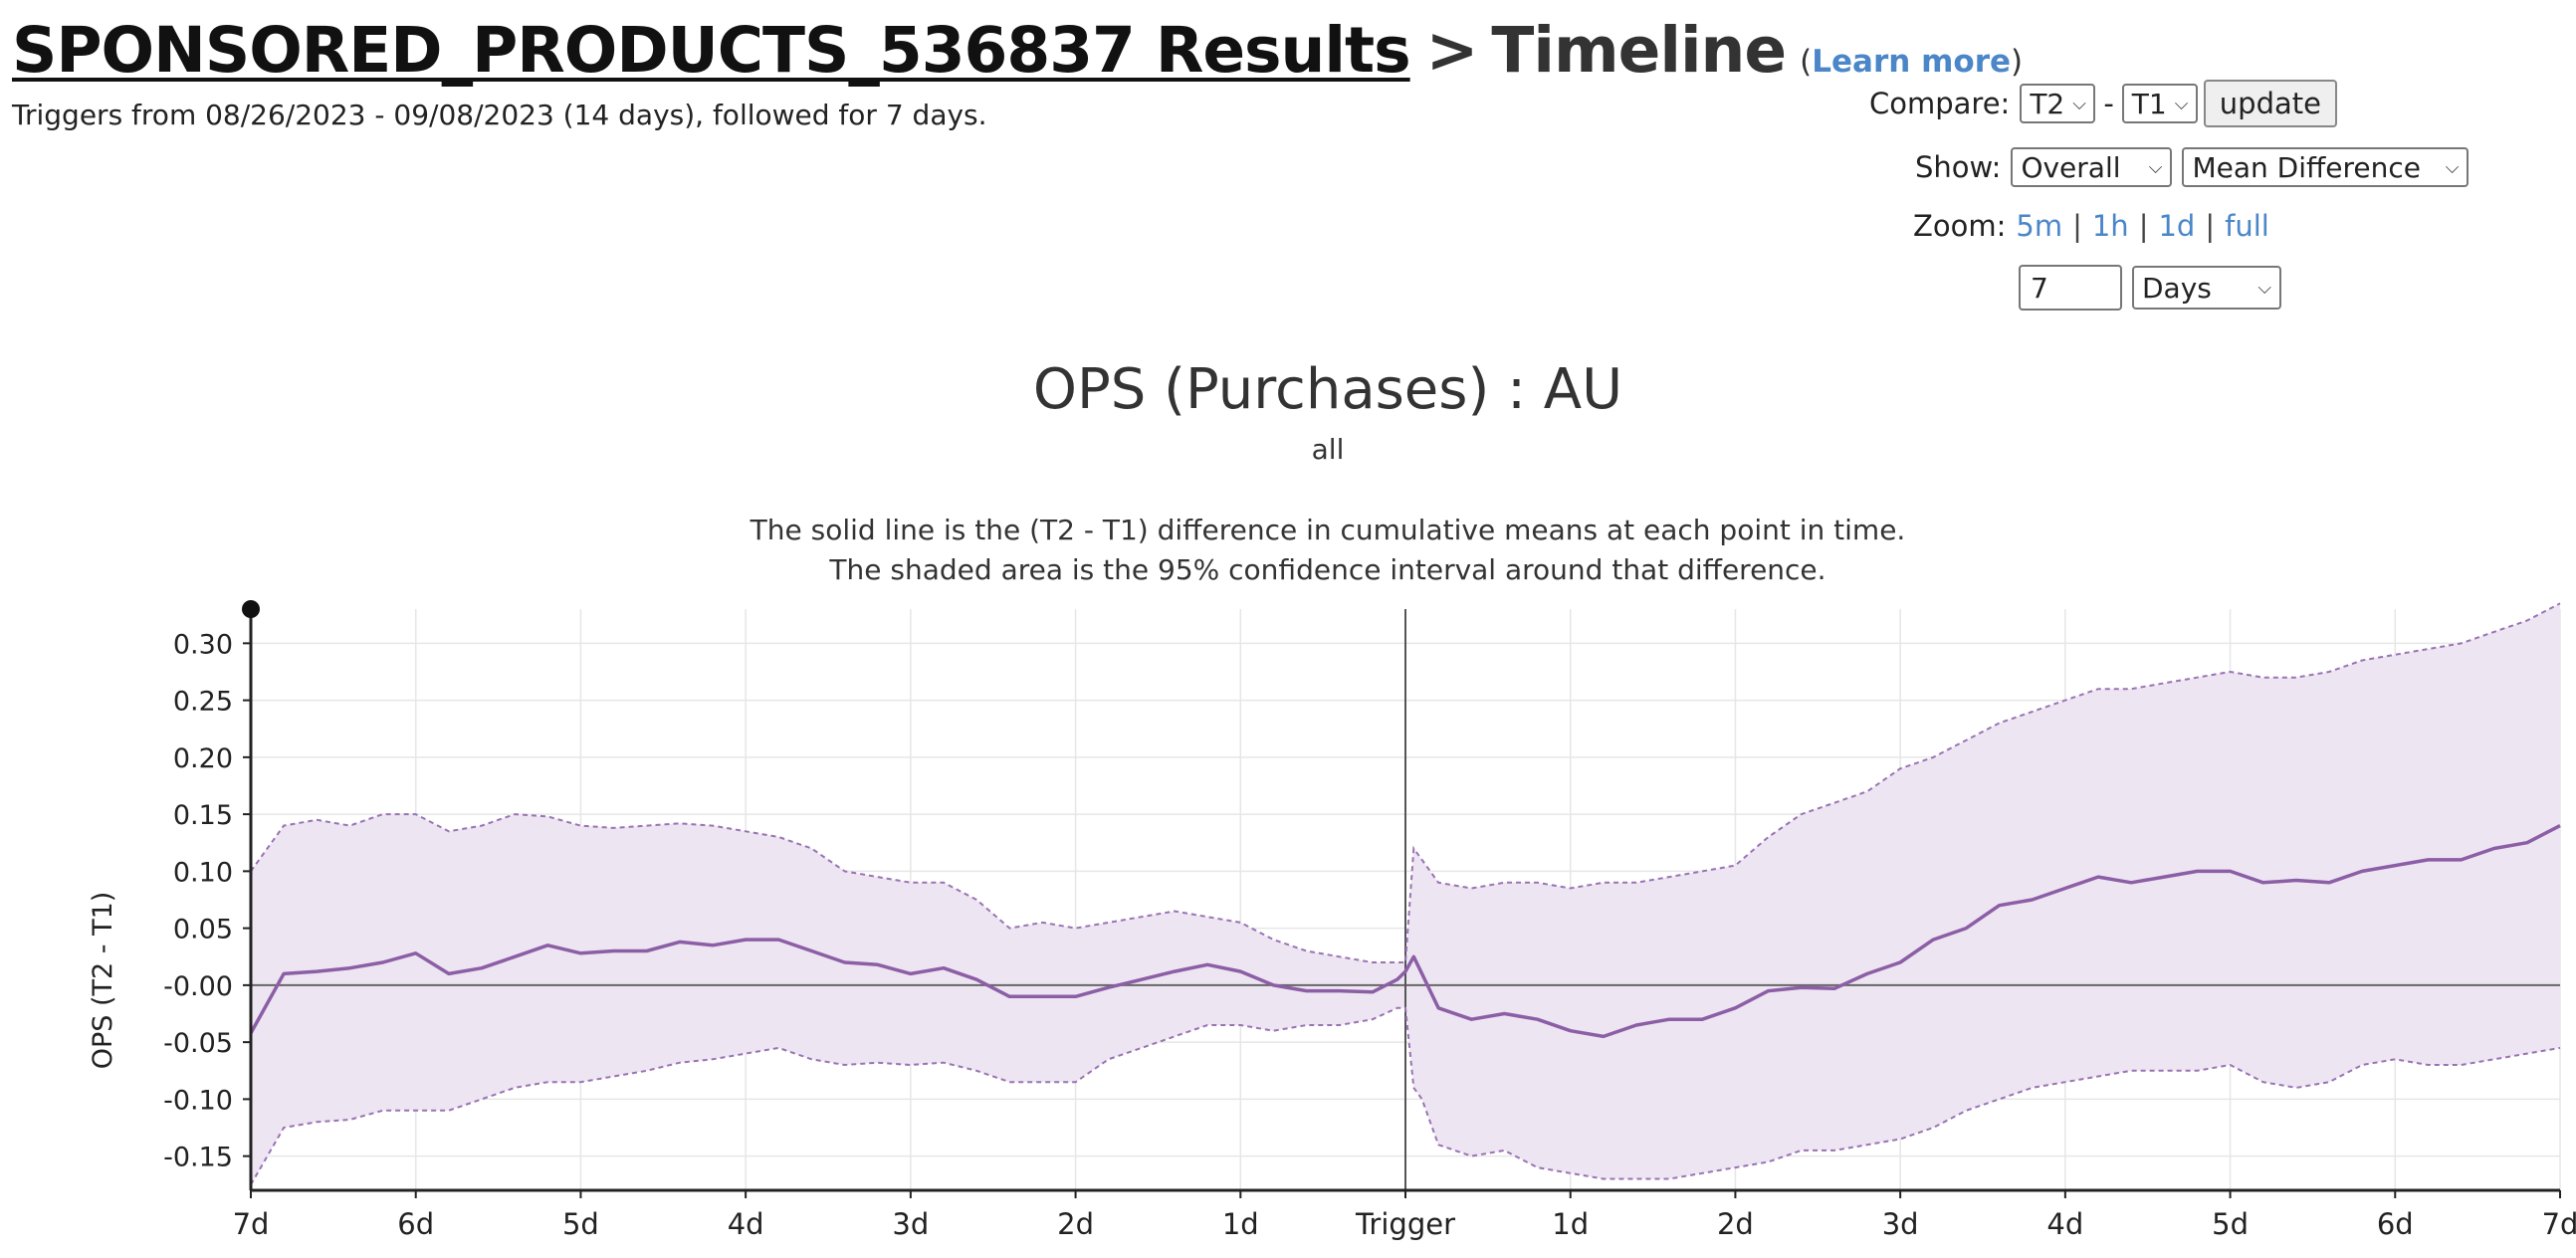 The height and width of the screenshot is (1258, 2576). What do you see at coordinates (203, 872) in the screenshot?
I see `y-tick-label: 0.10` at bounding box center [203, 872].